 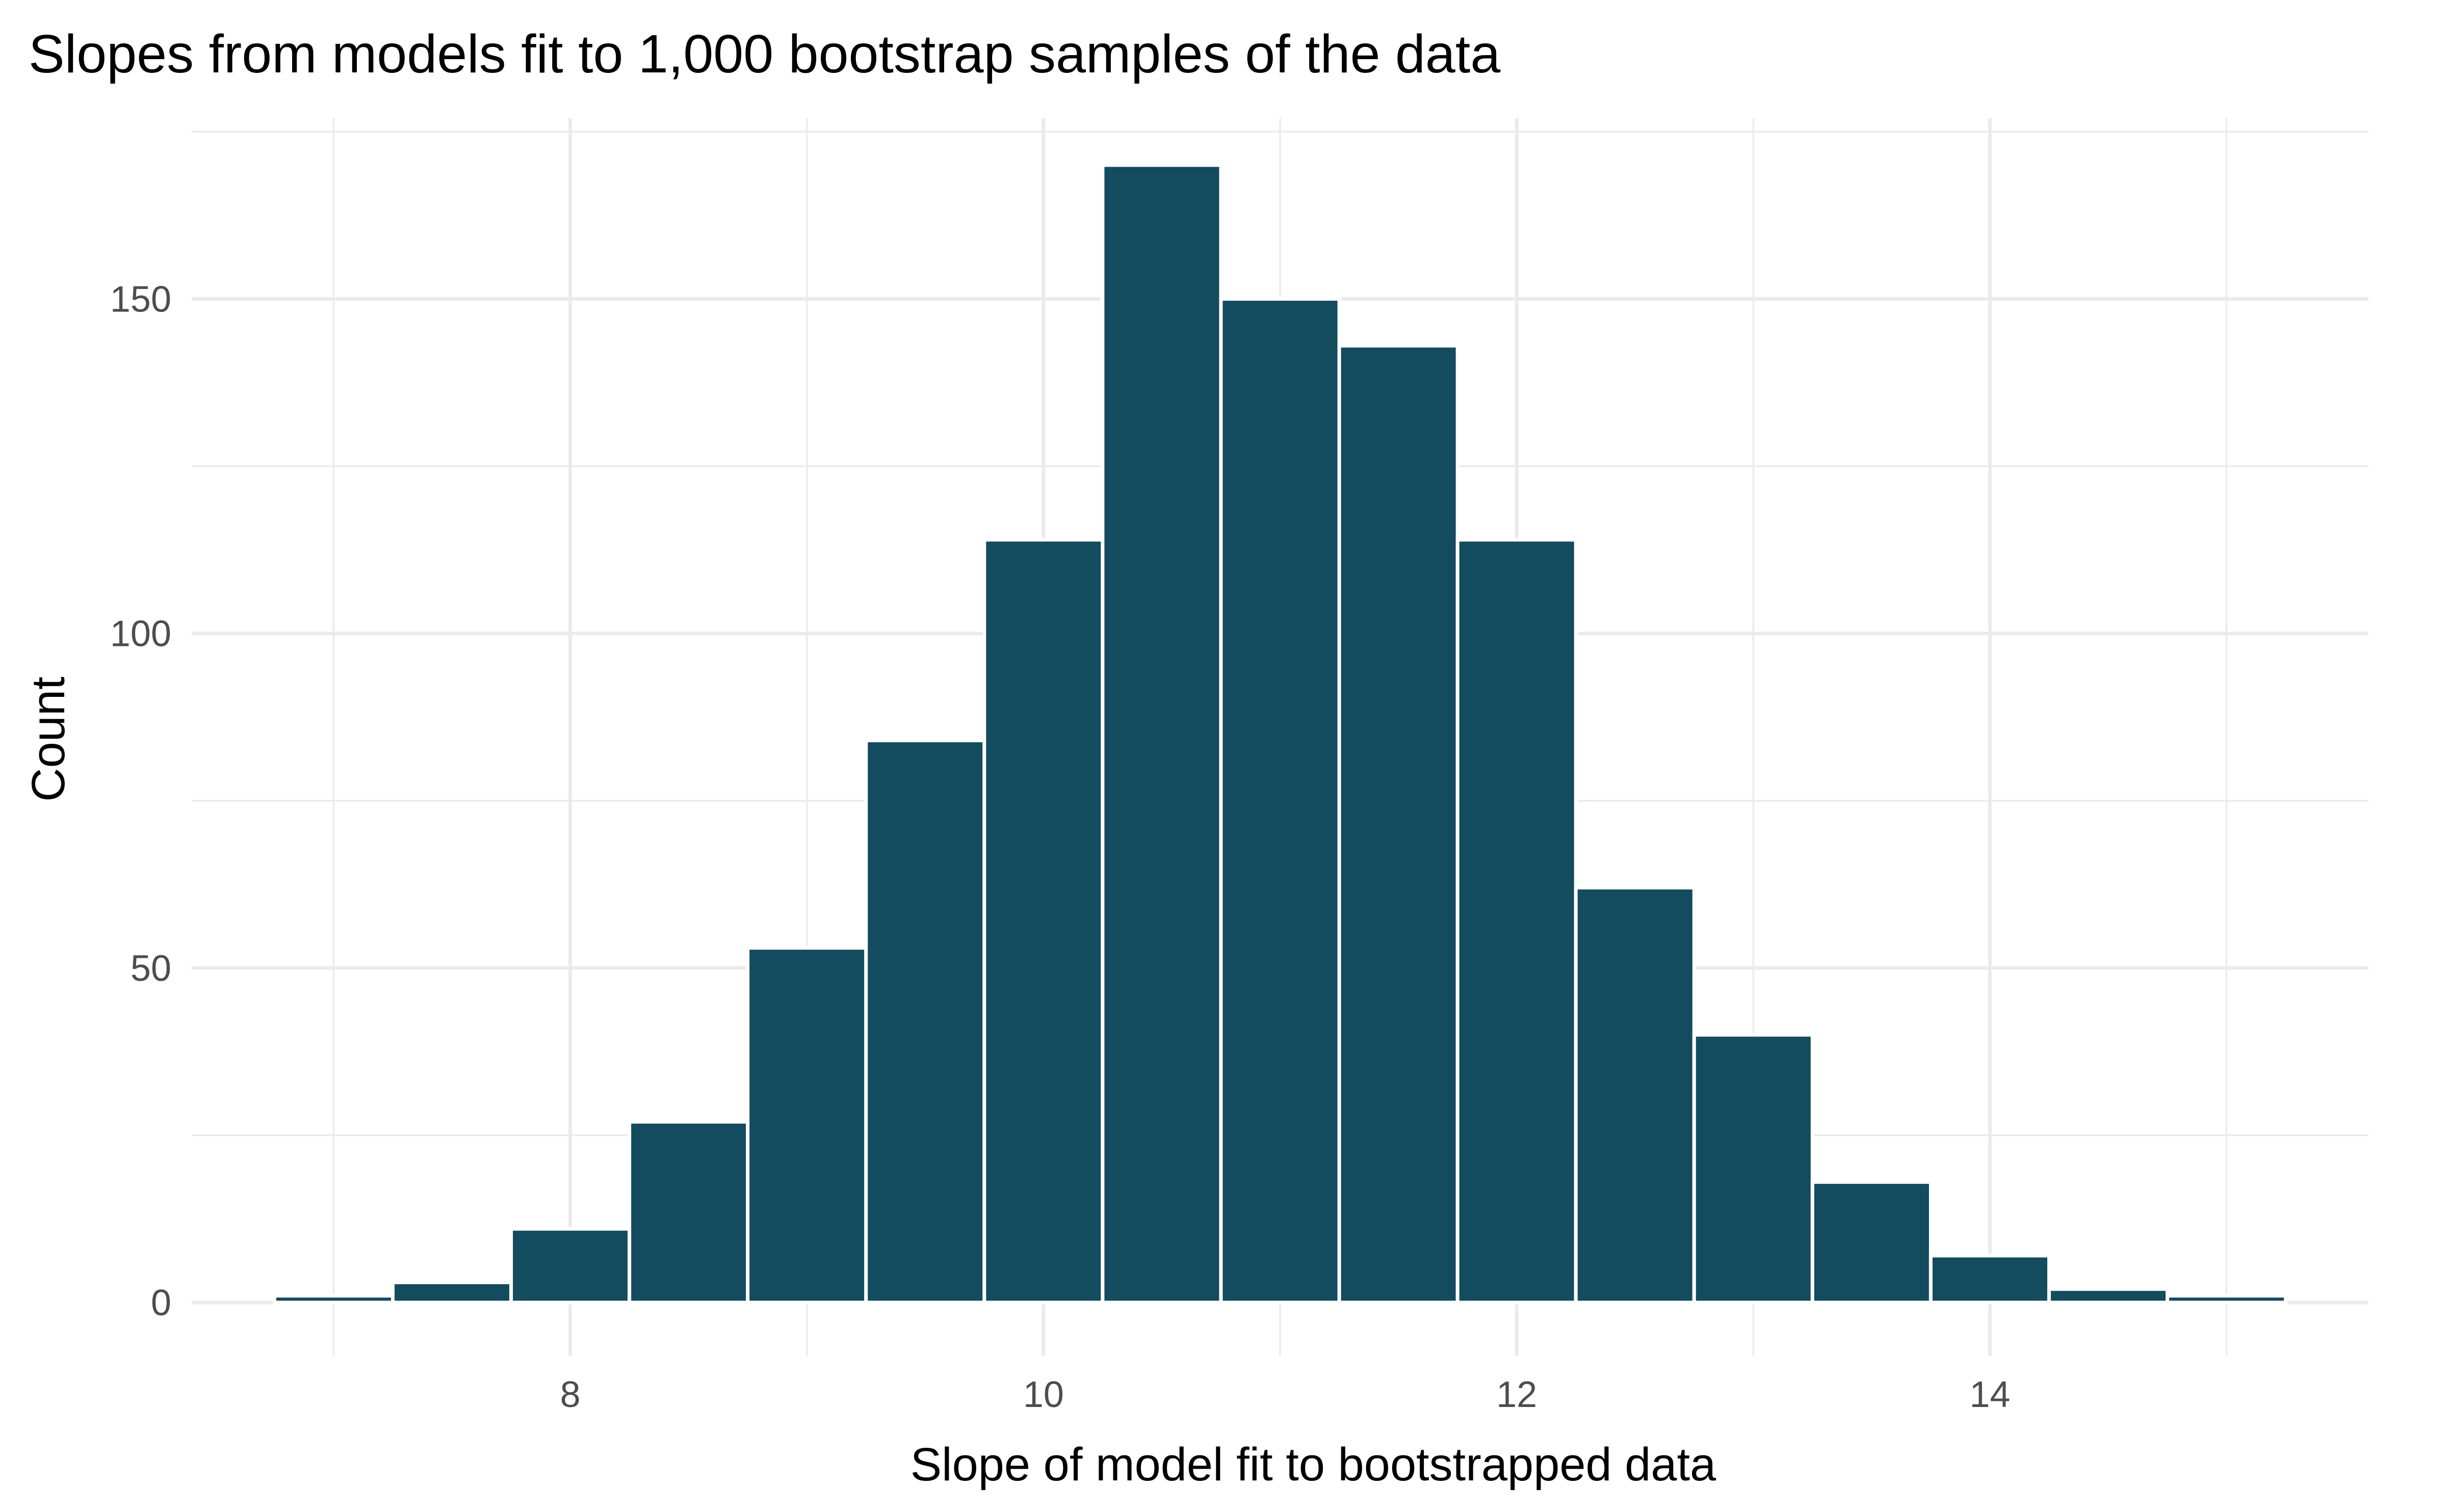 What do you see at coordinates (1516, 1394) in the screenshot?
I see `x-tick-label: 12` at bounding box center [1516, 1394].